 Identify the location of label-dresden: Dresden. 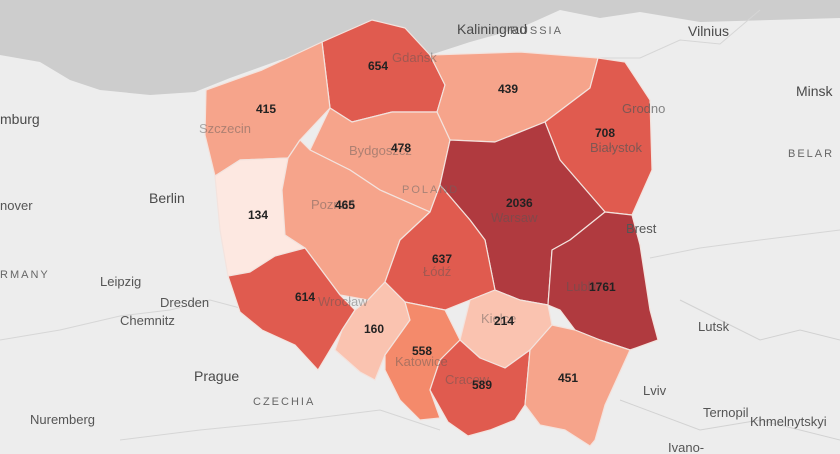
(184, 302).